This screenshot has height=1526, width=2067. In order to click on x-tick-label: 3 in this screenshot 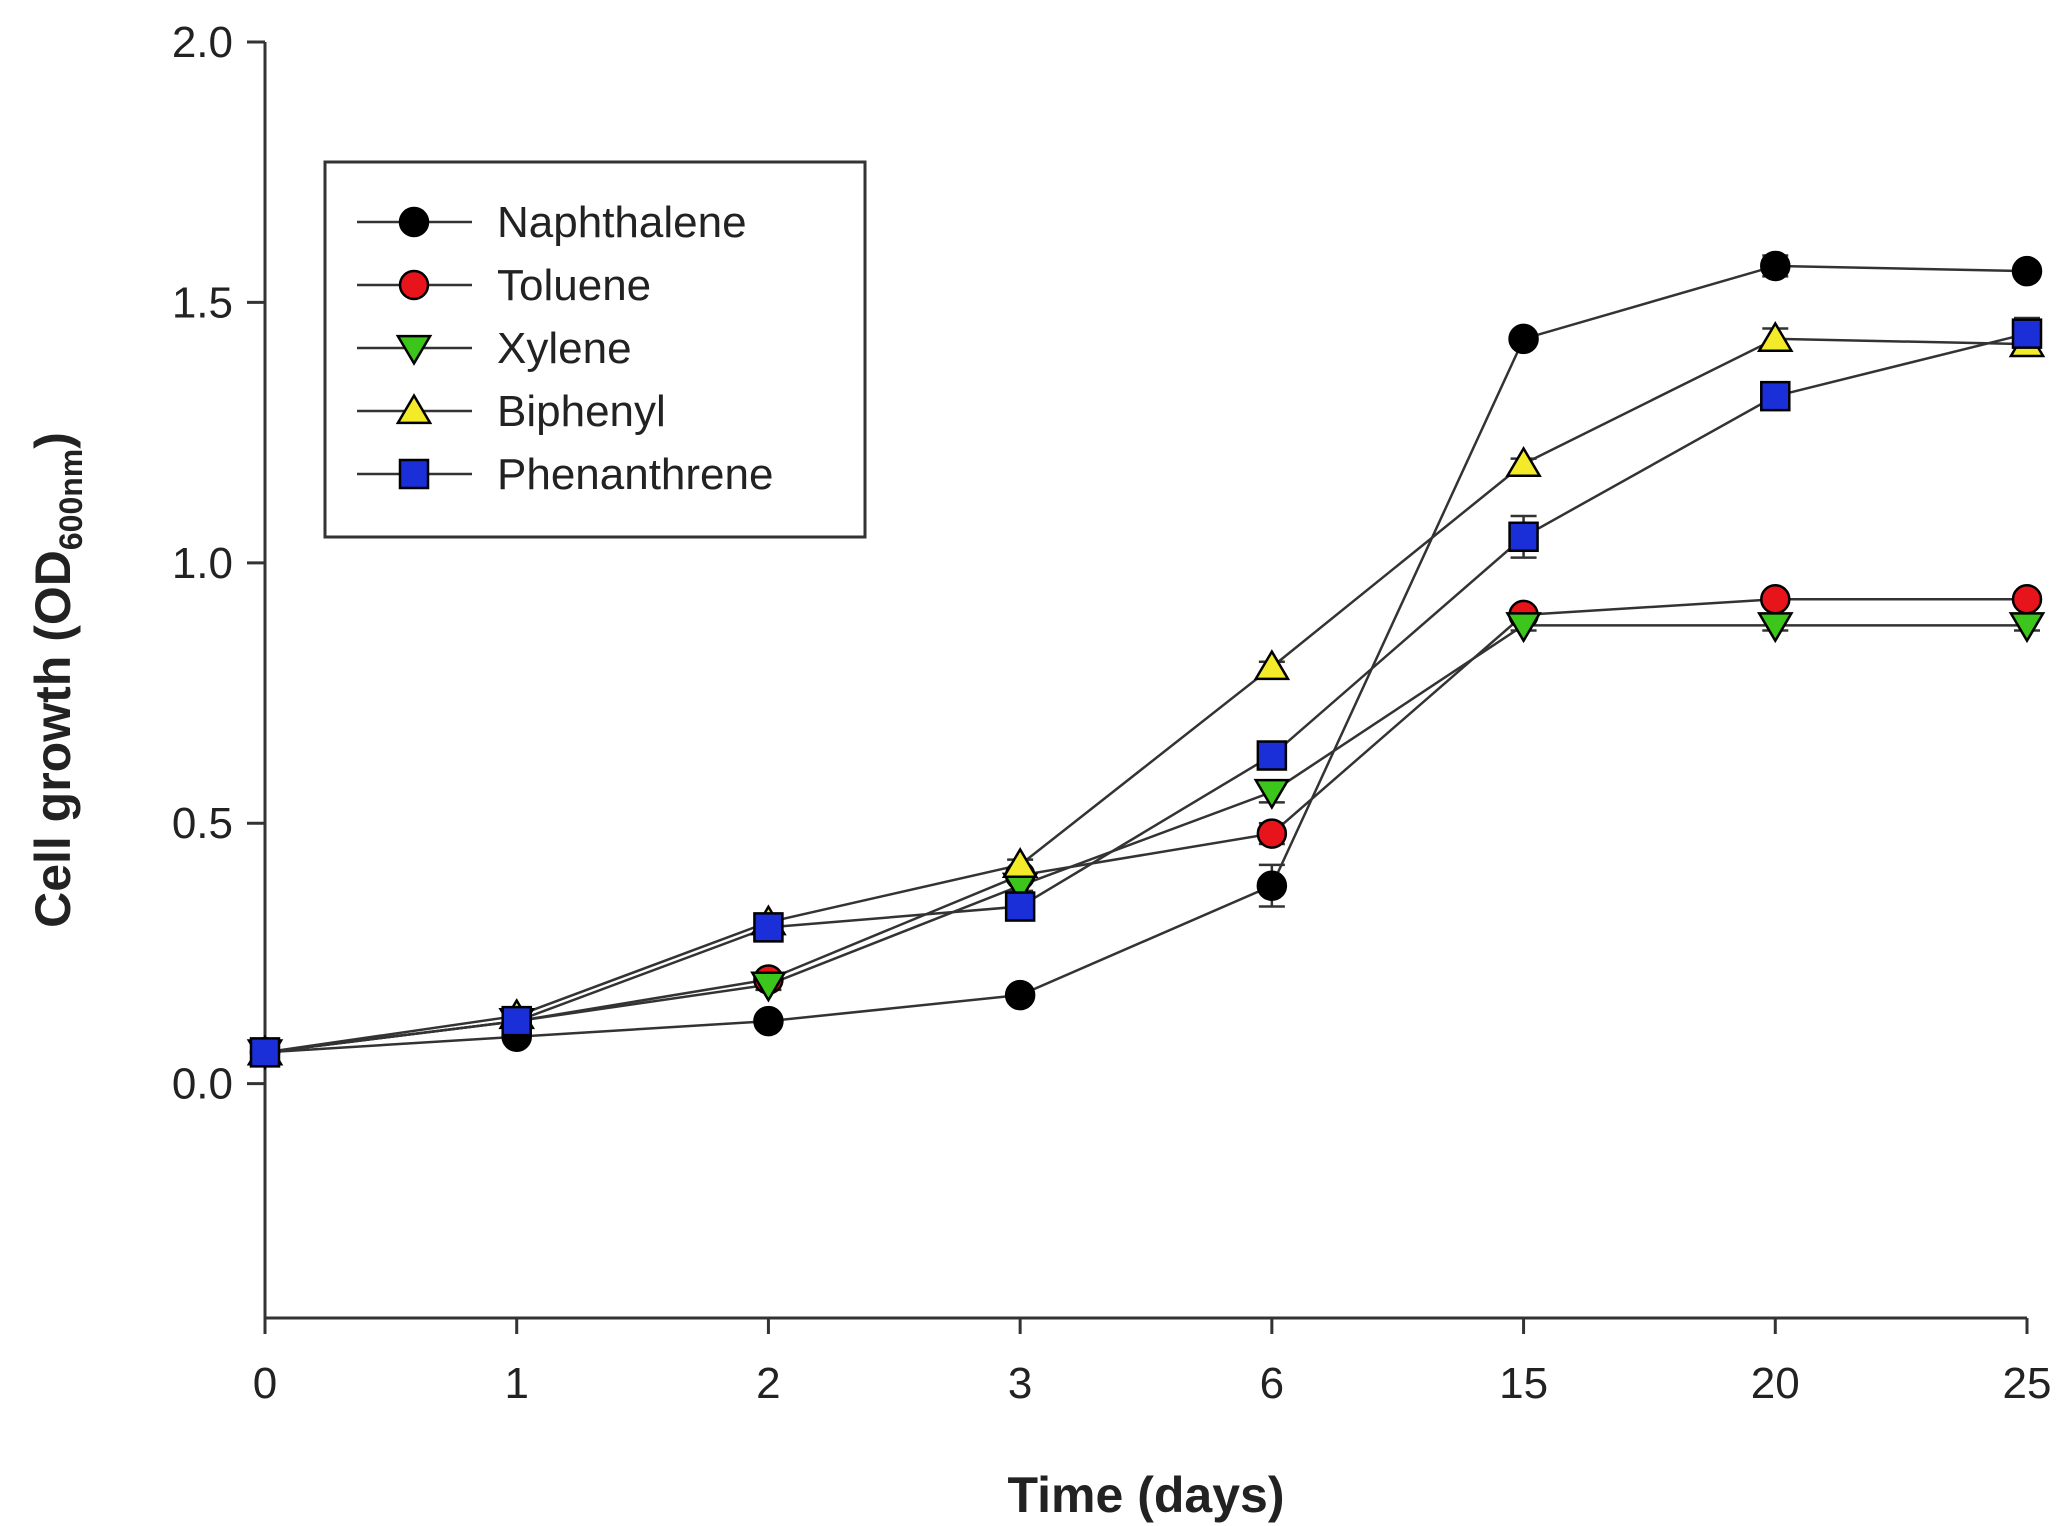, I will do `click(1020, 1383)`.